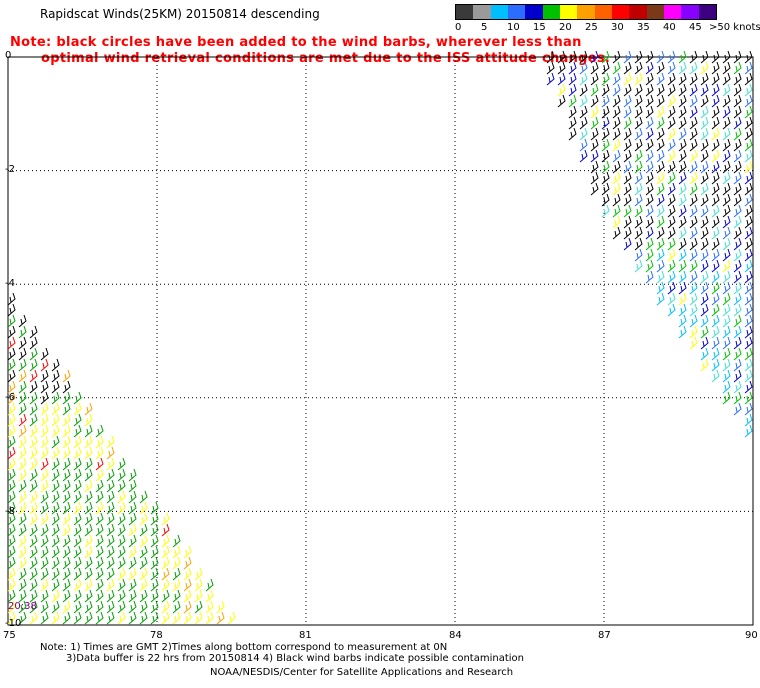  What do you see at coordinates (539, 27) in the screenshot?
I see `legend-label: 15` at bounding box center [539, 27].